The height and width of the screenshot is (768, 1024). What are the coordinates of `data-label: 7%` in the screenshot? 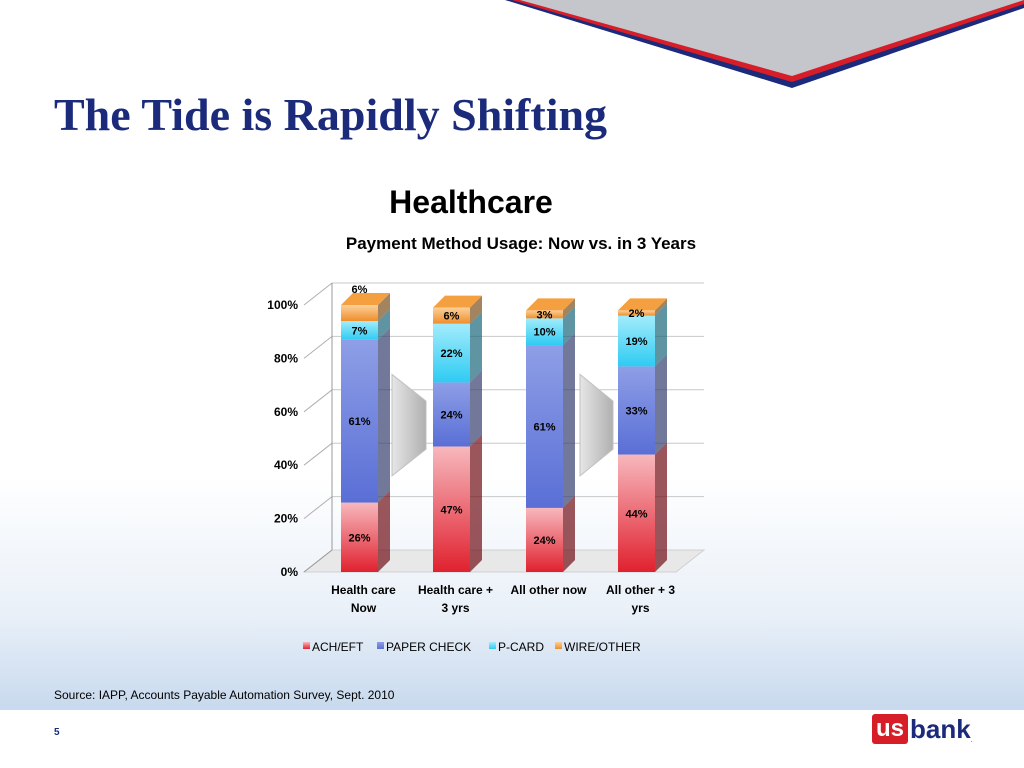 It's located at (360, 331).